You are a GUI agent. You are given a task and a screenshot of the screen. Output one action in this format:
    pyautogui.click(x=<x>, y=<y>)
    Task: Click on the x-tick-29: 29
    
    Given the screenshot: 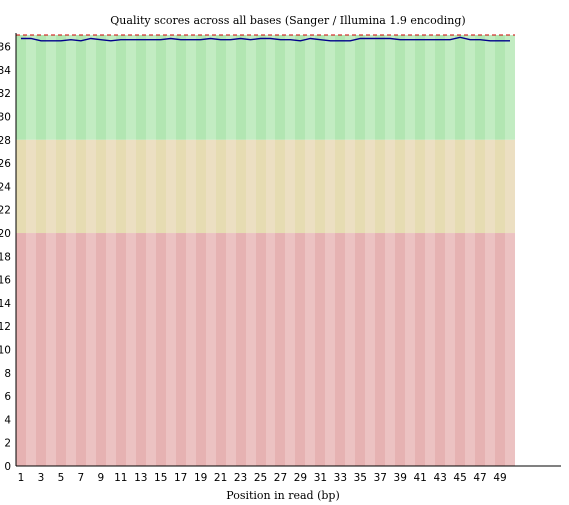 What is the action you would take?
    pyautogui.click(x=300, y=478)
    